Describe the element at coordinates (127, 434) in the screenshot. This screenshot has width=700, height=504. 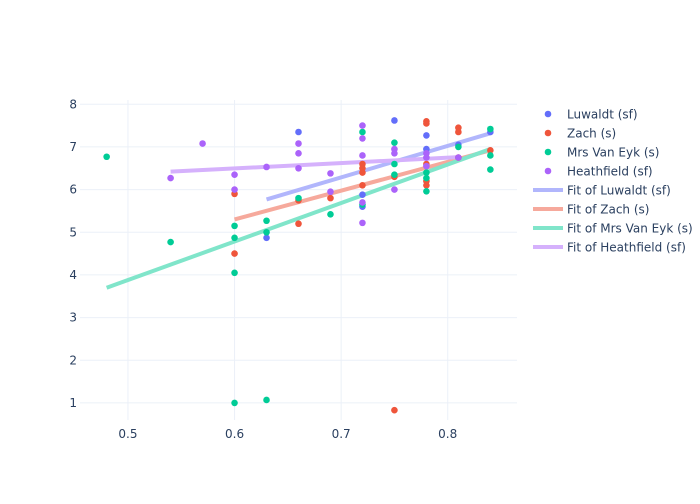
I see `x-tick-label: 0.5` at that location.